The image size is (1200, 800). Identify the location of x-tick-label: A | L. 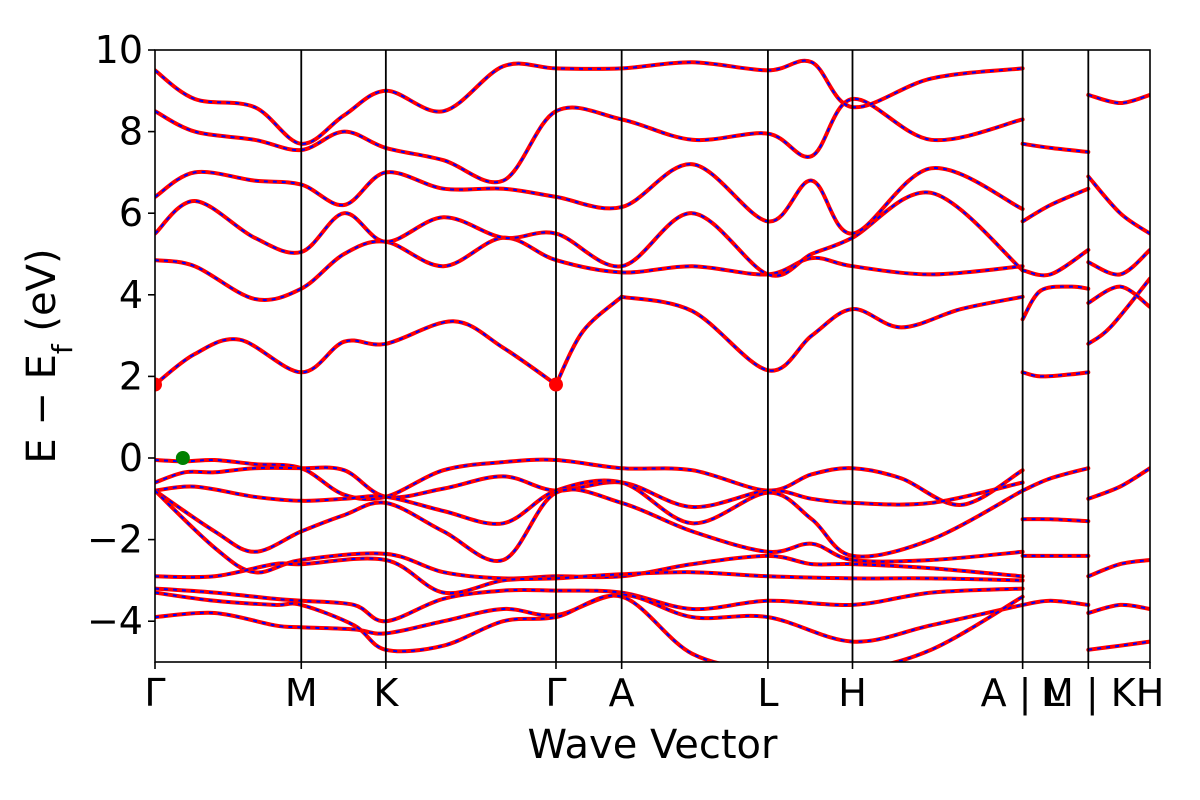
(1023, 693).